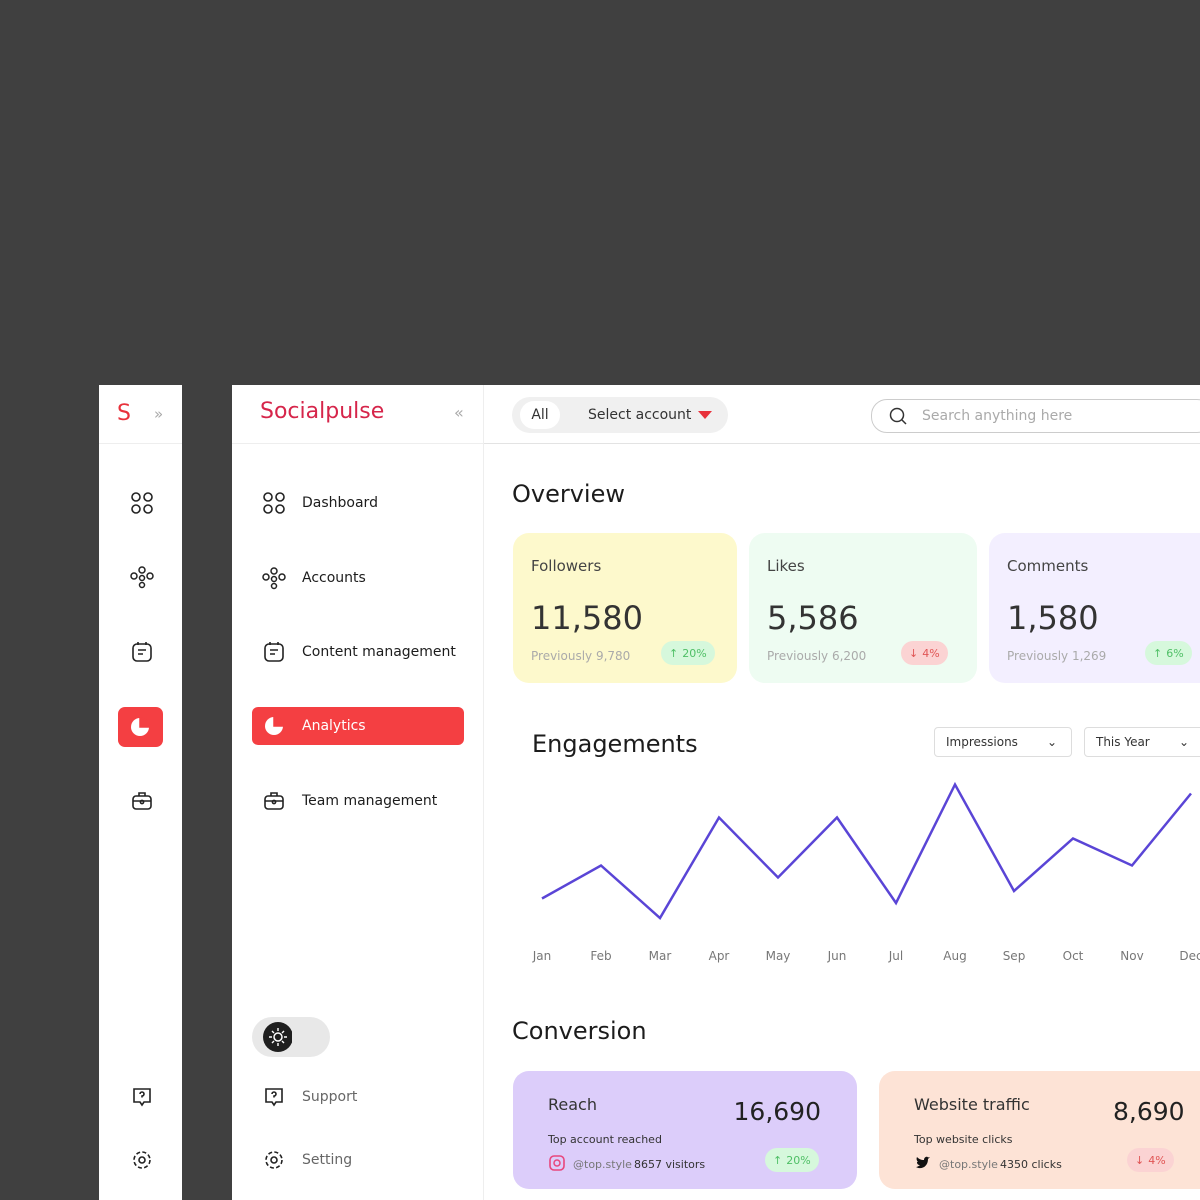  I want to click on conversion-detail: 8657 visitors, so click(670, 1164).